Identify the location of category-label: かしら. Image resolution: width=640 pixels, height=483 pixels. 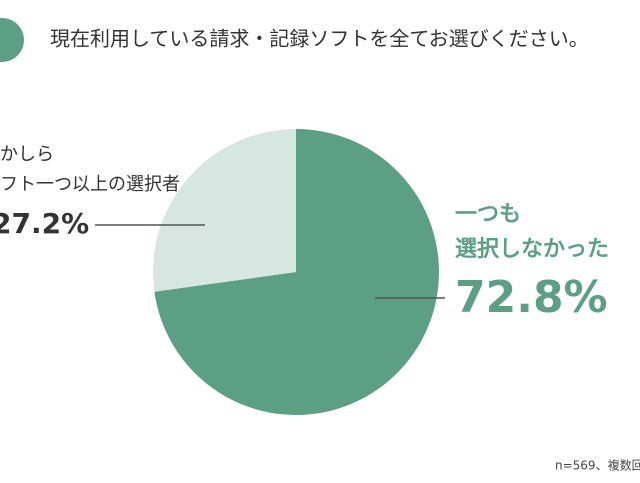
(27, 154).